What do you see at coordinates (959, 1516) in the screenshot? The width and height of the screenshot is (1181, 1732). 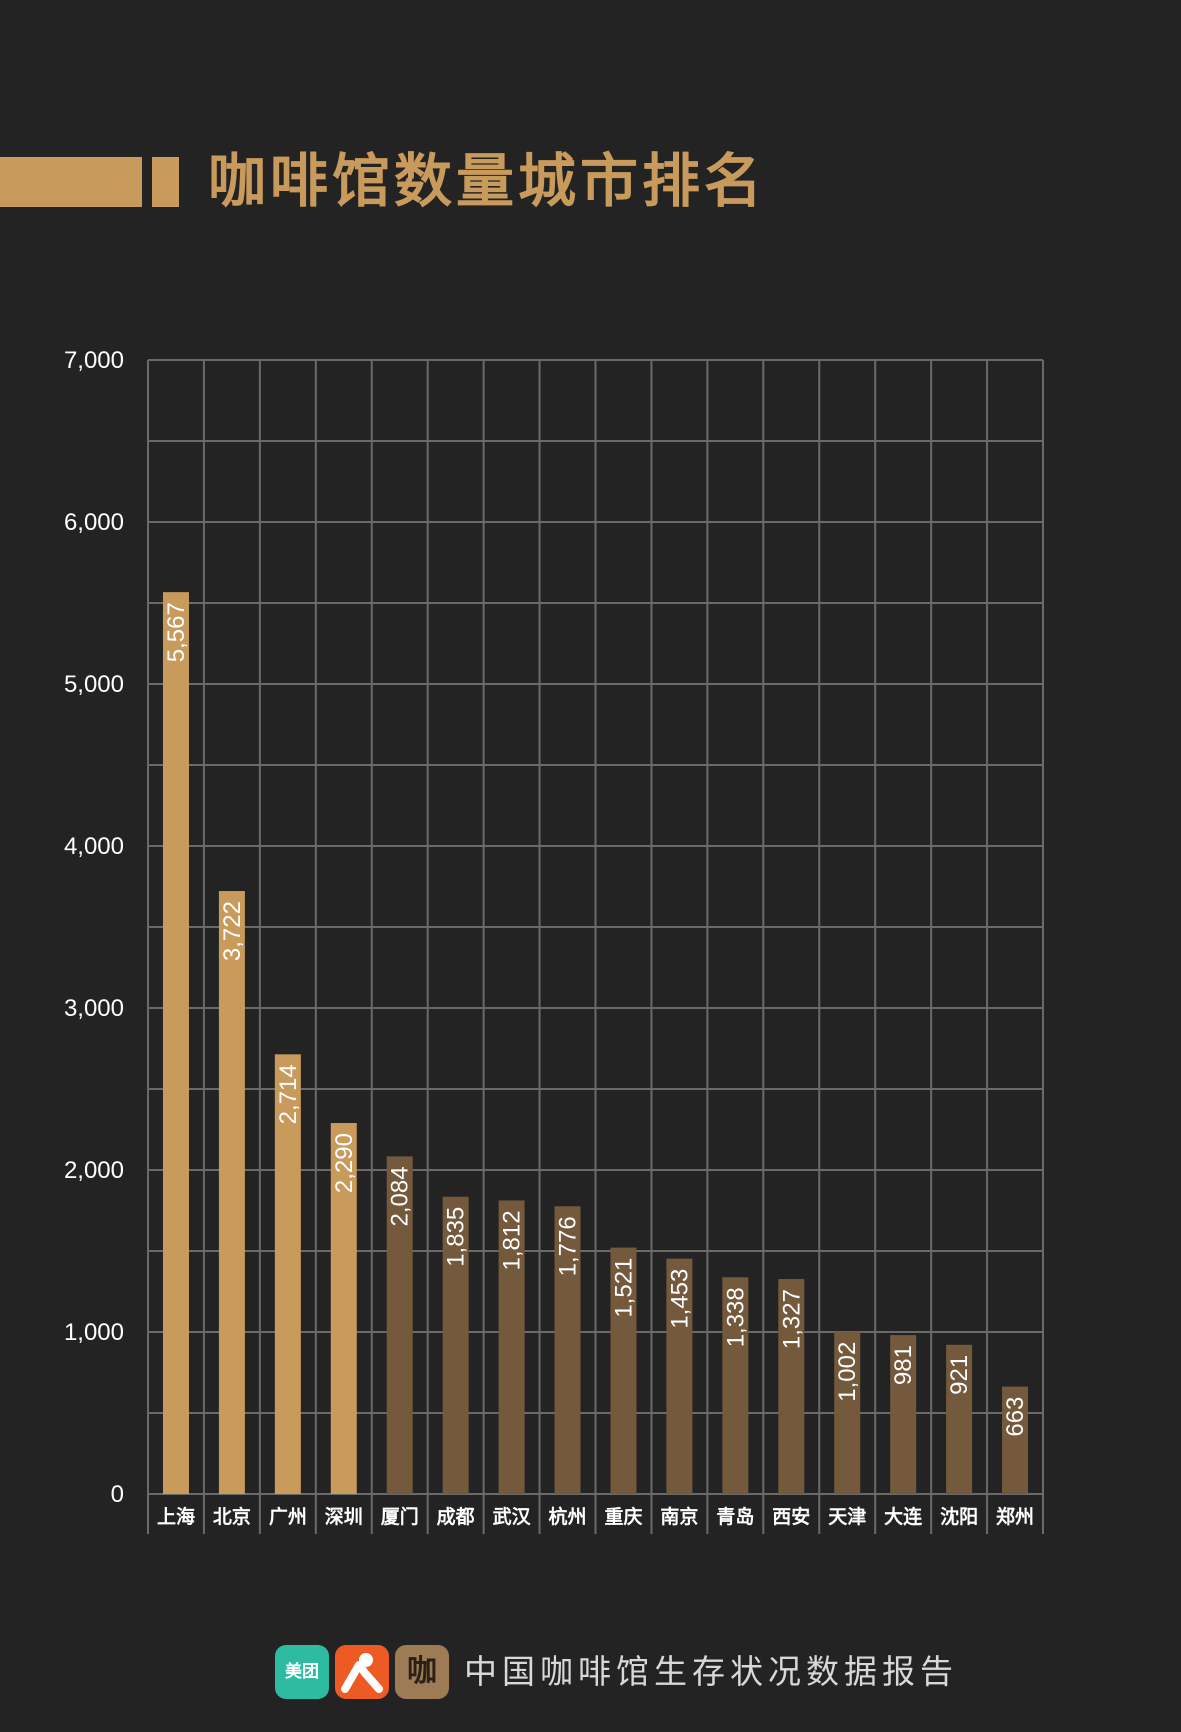 I see `x-tick-label: 沈阳` at bounding box center [959, 1516].